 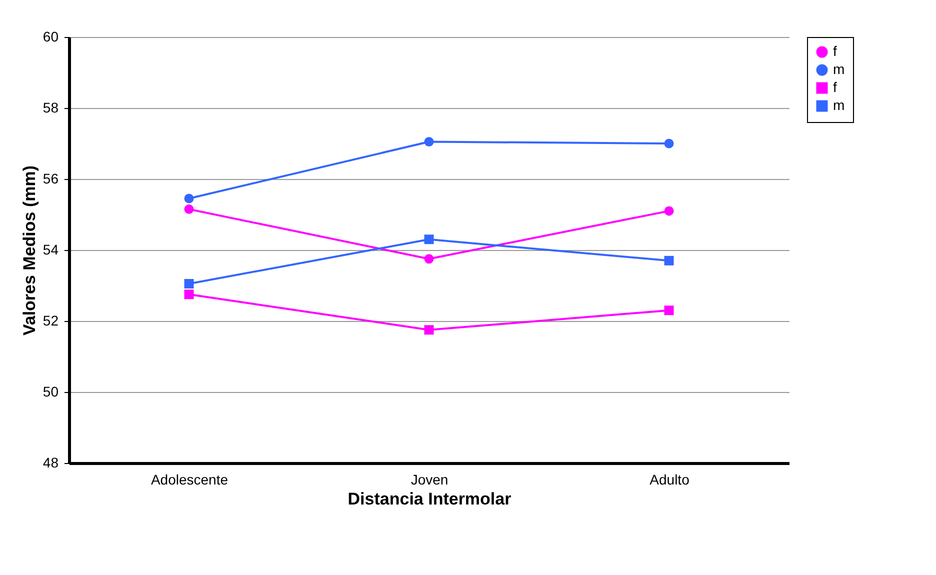 What do you see at coordinates (189, 480) in the screenshot?
I see `x-tick-label: Adolescente` at bounding box center [189, 480].